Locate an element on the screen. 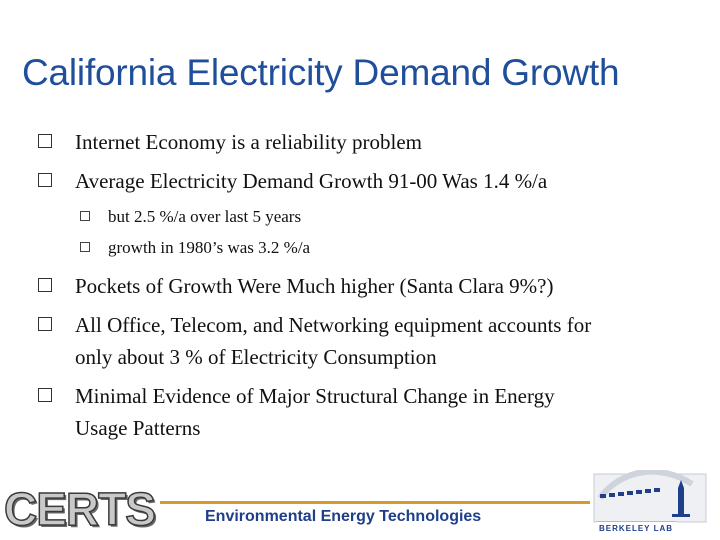  sub-bullet-text: but 2.5 %/a over last 5 years is located at coordinates (205, 216).